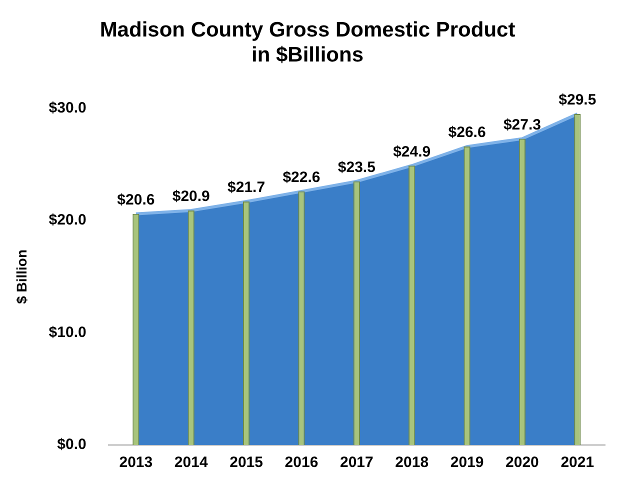  I want to click on data-label: $20.9, so click(191, 197).